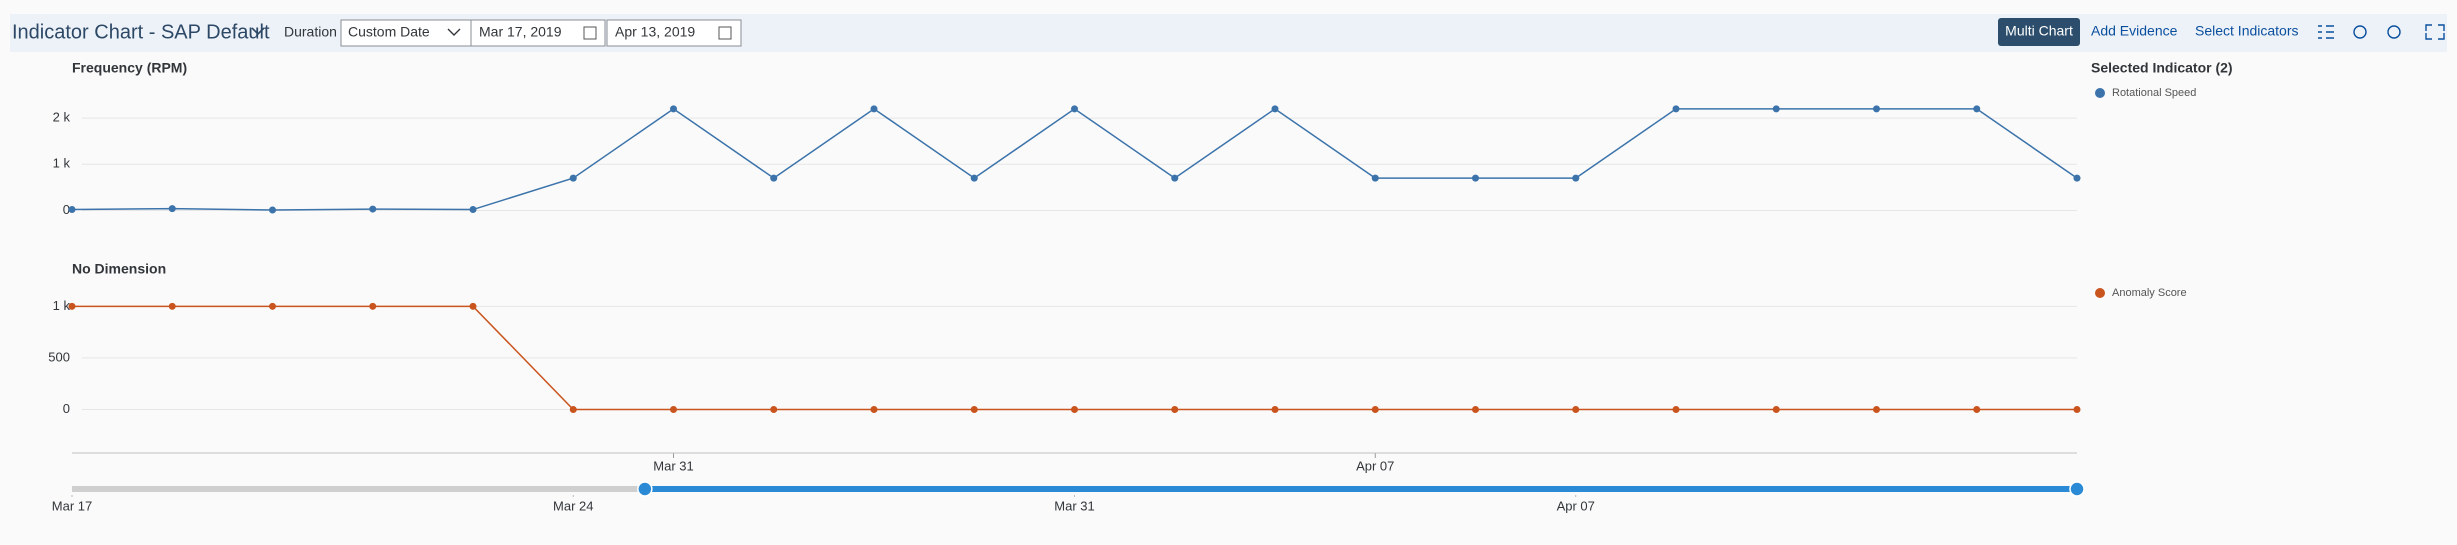 The image size is (2457, 545). Describe the element at coordinates (2360, 32) in the screenshot. I see `reset-icon` at that location.